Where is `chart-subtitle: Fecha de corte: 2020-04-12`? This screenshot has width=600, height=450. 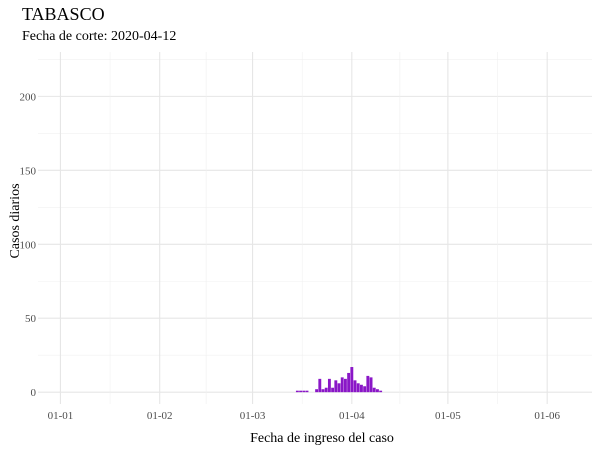 chart-subtitle: Fecha de corte: 2020-04-12 is located at coordinates (99, 36).